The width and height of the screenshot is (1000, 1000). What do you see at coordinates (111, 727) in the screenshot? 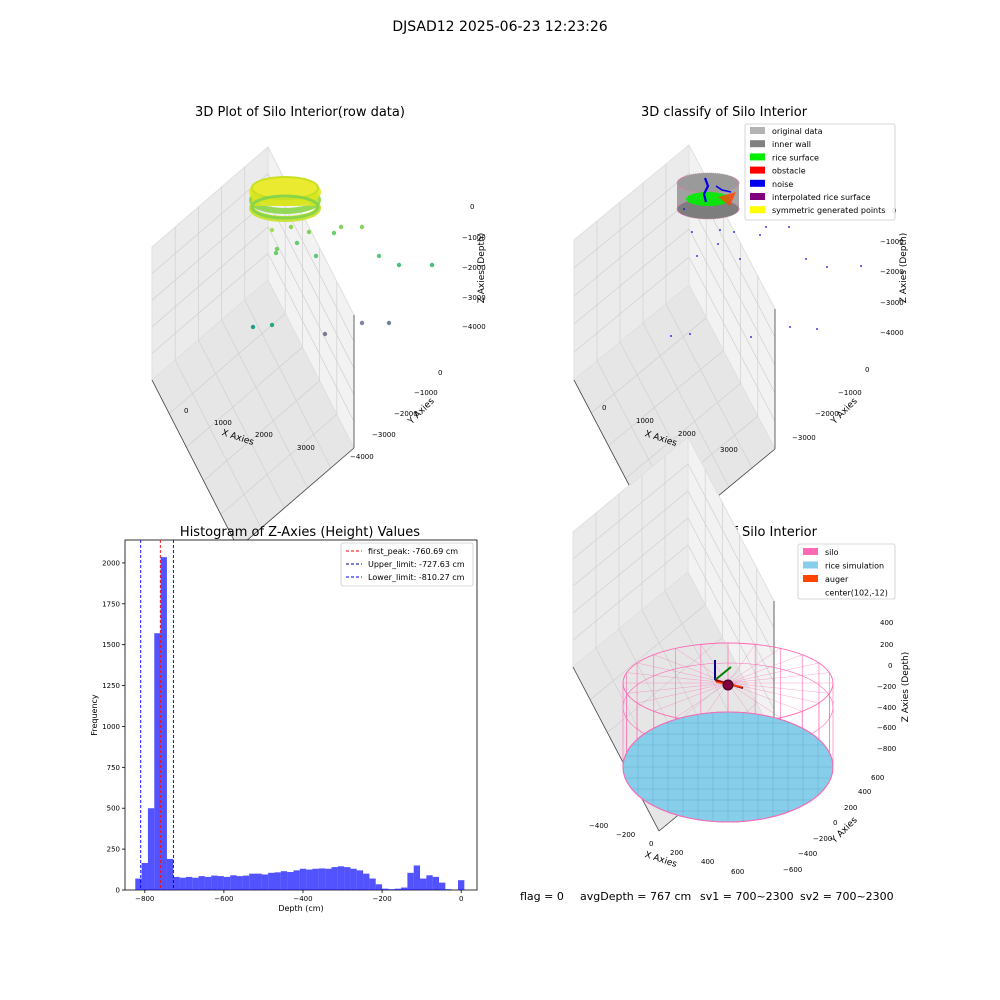
I see `y-tick-label: 1000` at bounding box center [111, 727].